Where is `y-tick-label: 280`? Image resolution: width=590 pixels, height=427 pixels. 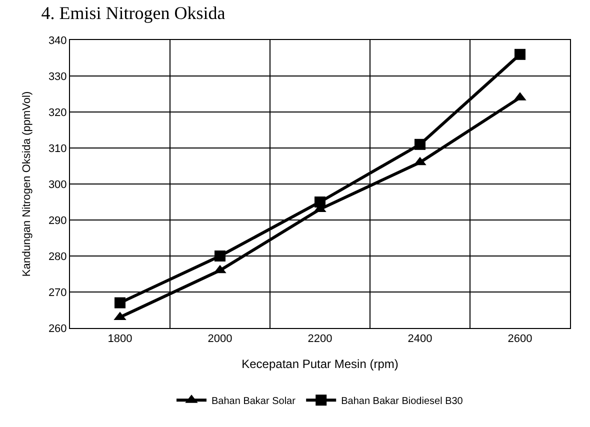 y-tick-label: 280 is located at coordinates (57, 256).